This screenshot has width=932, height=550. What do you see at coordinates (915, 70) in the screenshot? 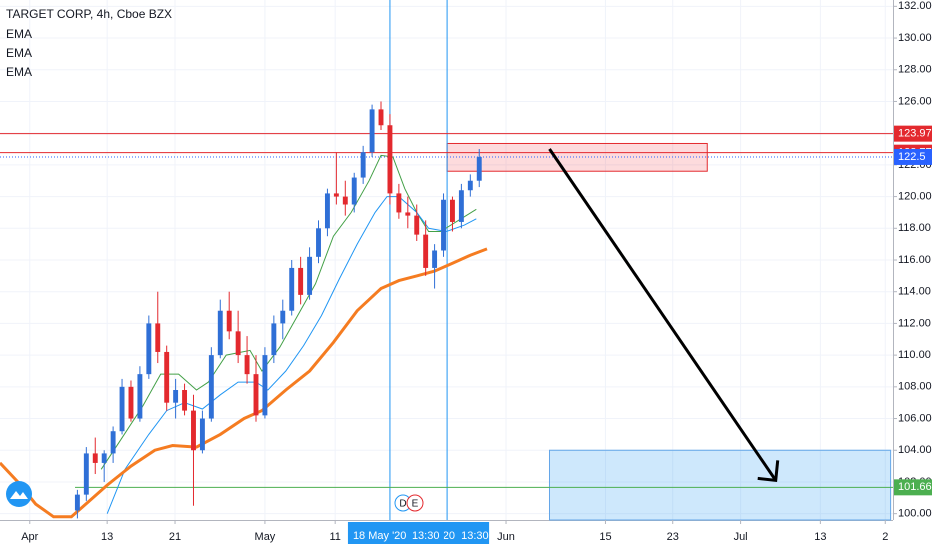
I see `y-tick-label: 128.00` at bounding box center [915, 70].